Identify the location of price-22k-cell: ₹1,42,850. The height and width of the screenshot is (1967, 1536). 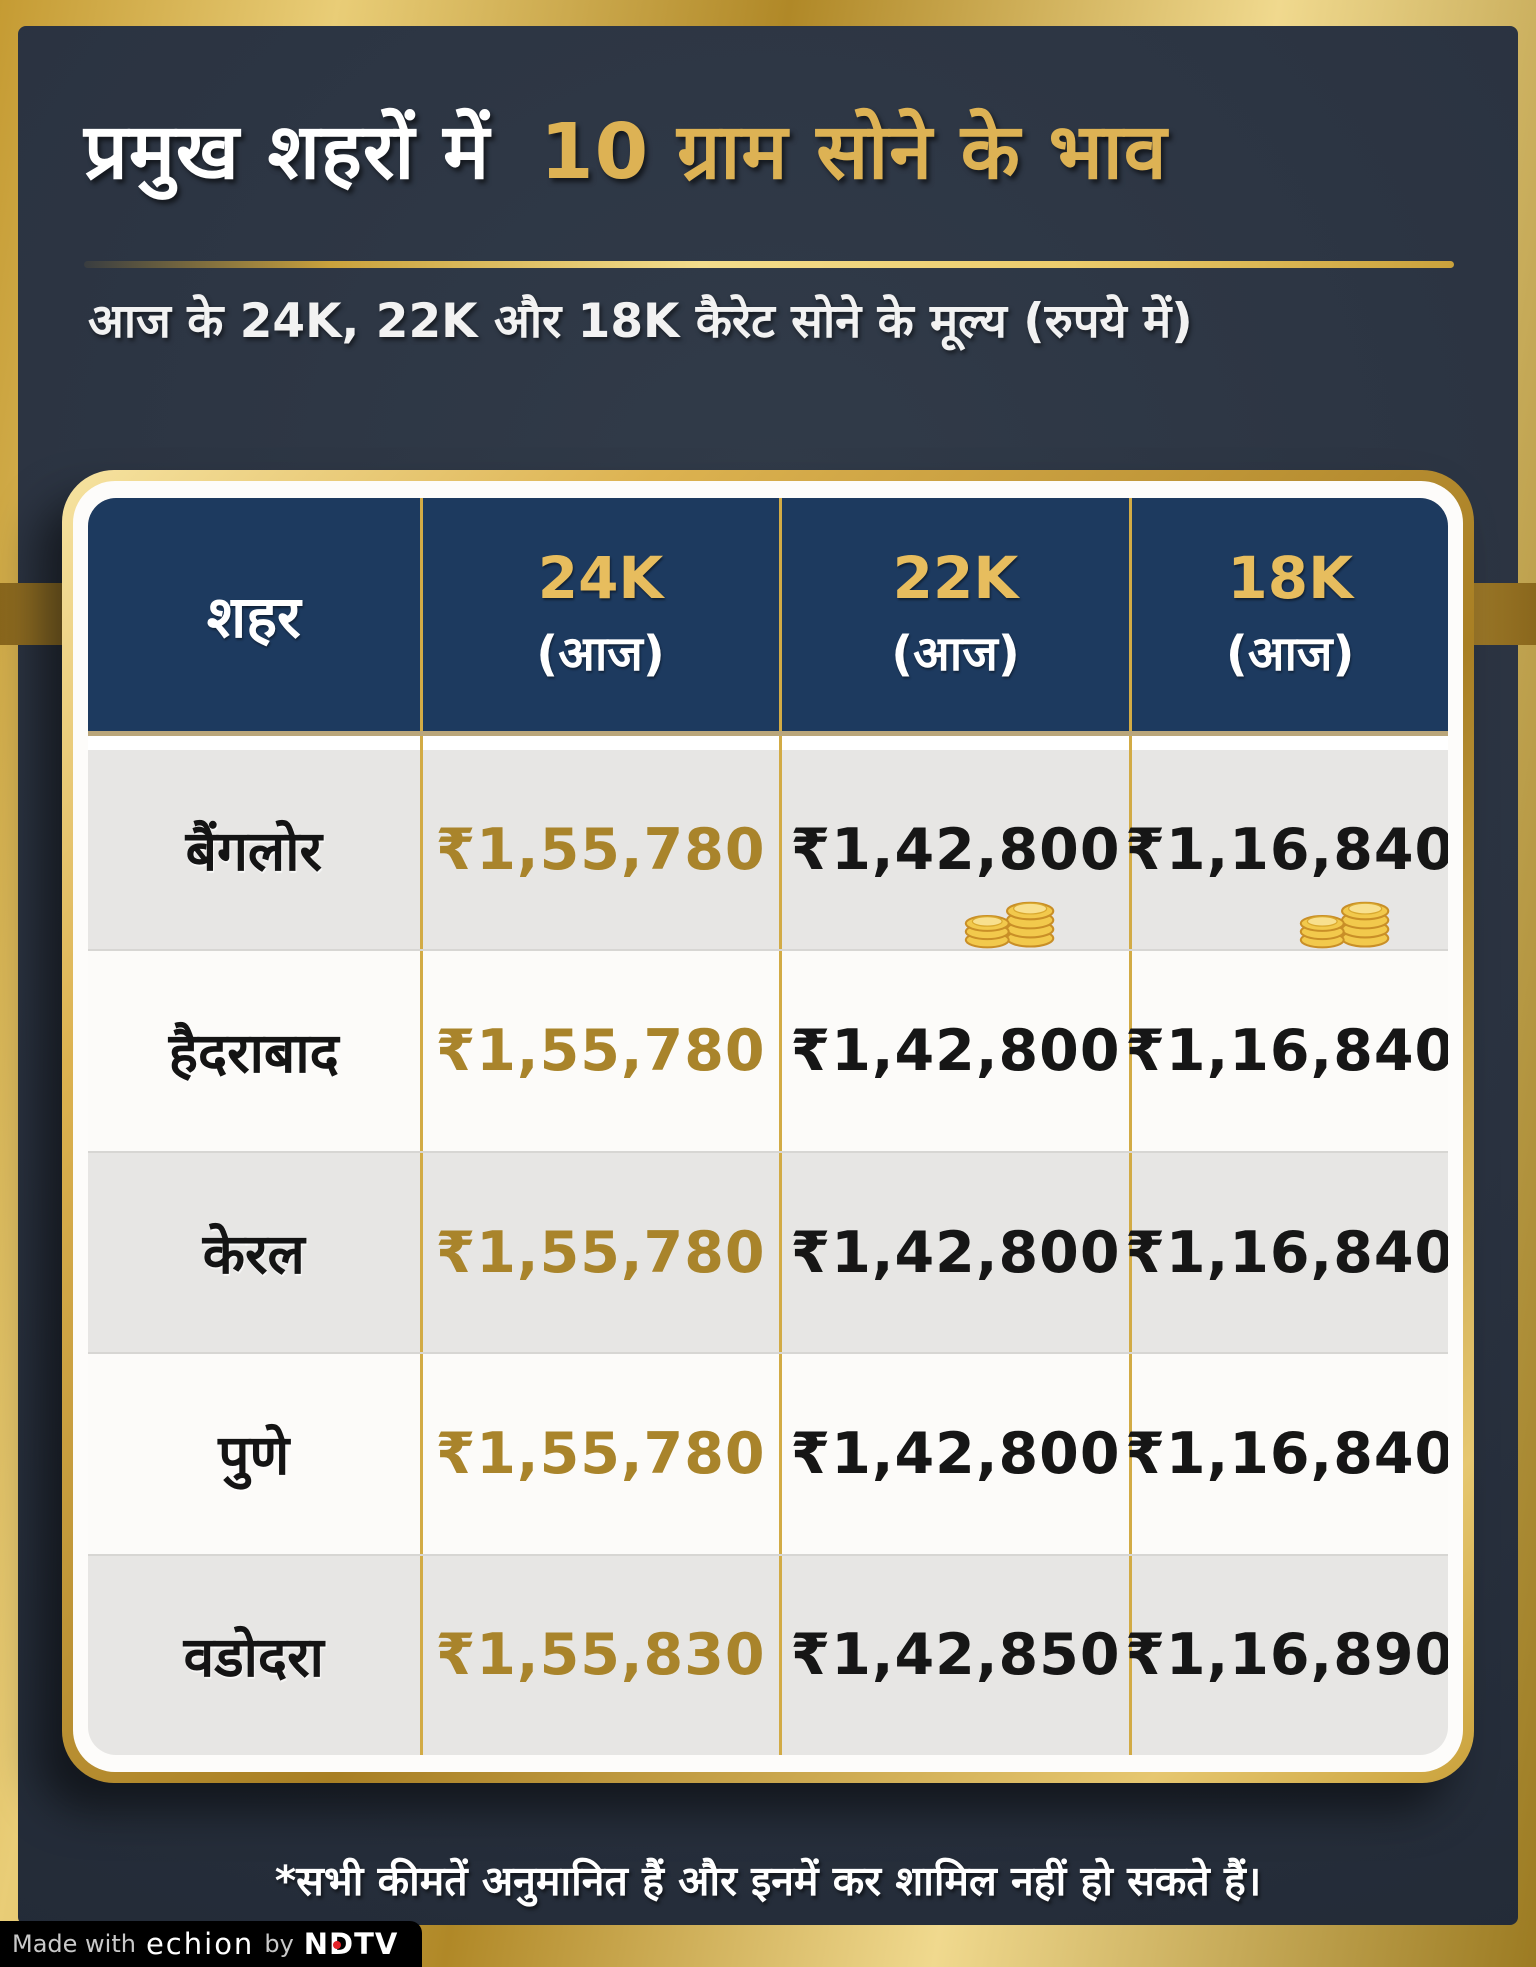
(957, 1655).